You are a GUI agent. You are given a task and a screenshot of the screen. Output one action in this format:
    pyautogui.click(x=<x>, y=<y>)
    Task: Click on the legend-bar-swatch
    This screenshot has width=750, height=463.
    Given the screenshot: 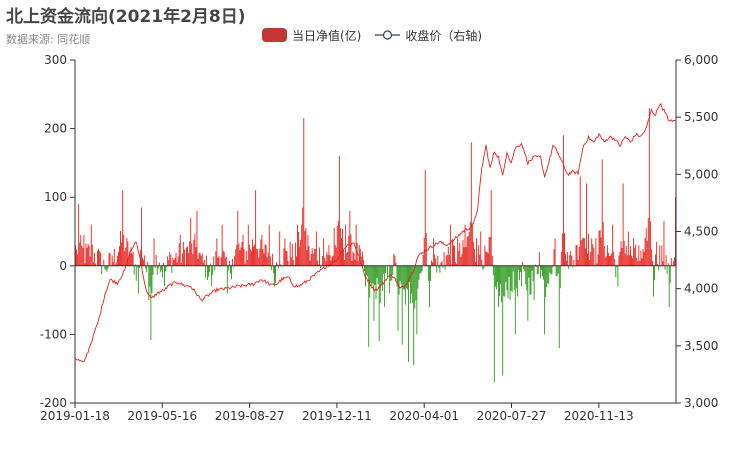 What is the action you would take?
    pyautogui.click(x=274, y=35)
    